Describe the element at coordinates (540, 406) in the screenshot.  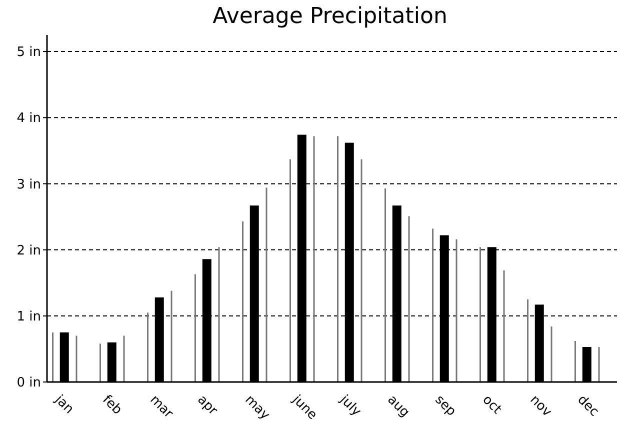
I see `x-tick-label: nov` at that location.